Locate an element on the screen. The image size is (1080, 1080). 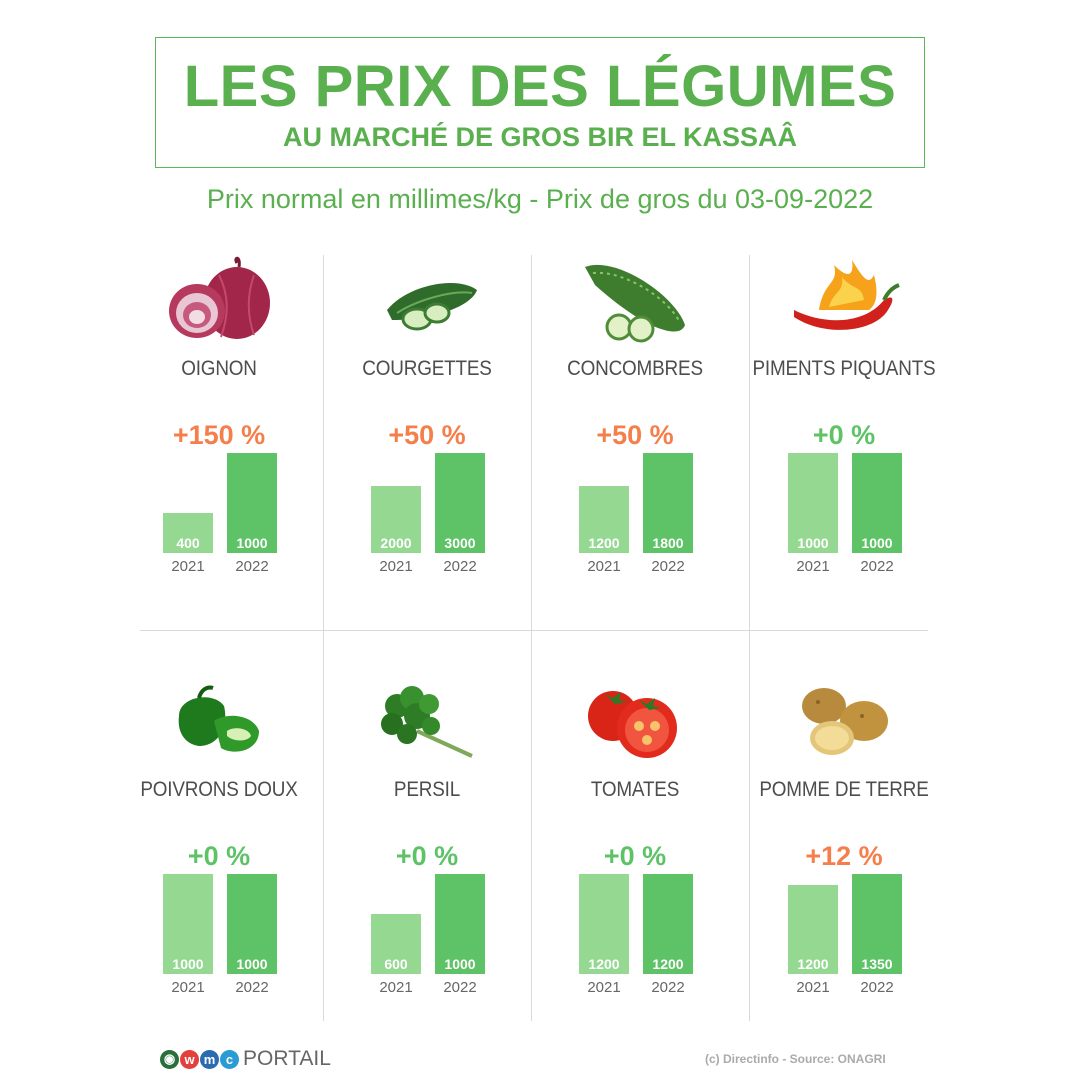
bar-value-label: 600 is located at coordinates (396, 964).